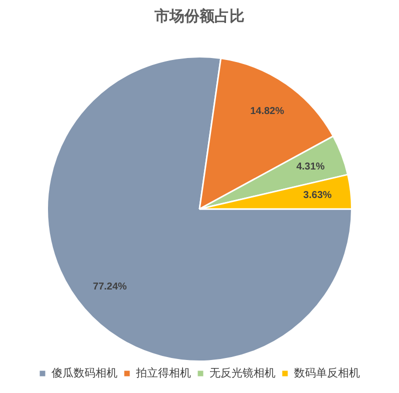  What do you see at coordinates (317, 196) in the screenshot?
I see `data-label: 3.63%` at bounding box center [317, 196].